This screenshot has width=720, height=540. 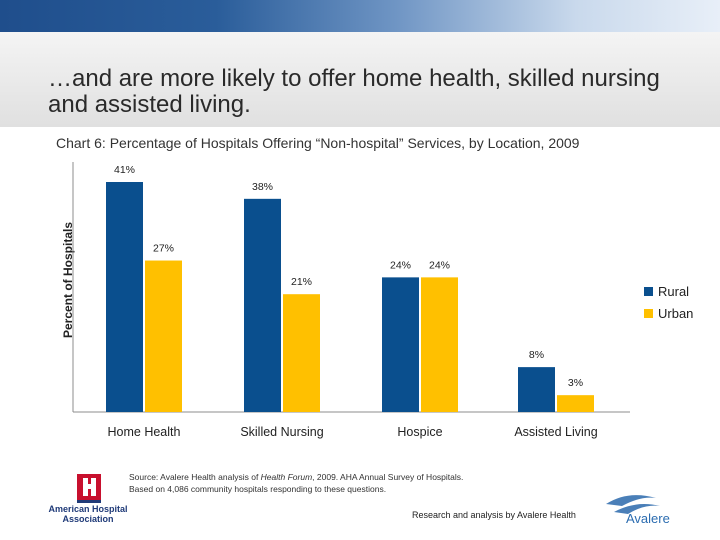 What do you see at coordinates (676, 313) in the screenshot?
I see `legend-label-urban: Urban` at bounding box center [676, 313].